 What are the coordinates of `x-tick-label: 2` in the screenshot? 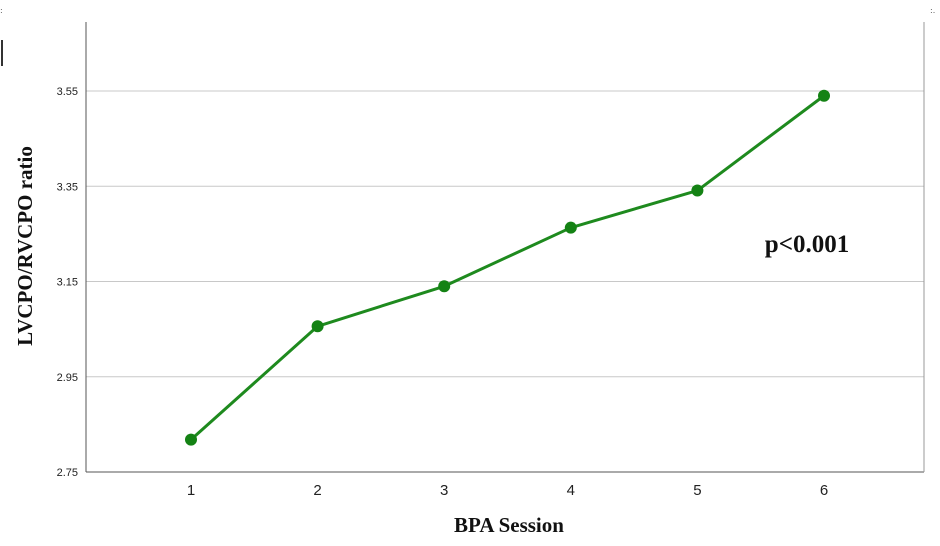 It's located at (317, 490).